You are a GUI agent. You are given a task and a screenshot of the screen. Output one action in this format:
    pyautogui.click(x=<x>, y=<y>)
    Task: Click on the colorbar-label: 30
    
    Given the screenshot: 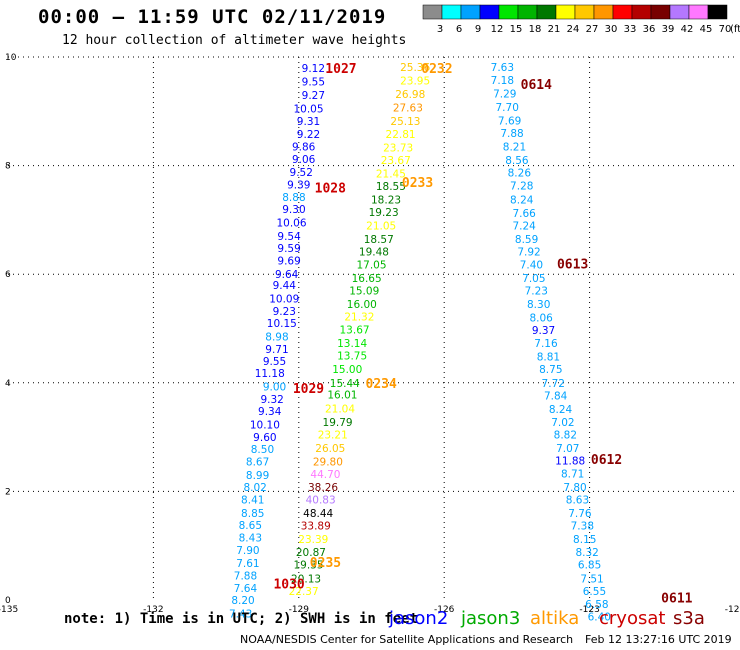 What is the action you would take?
    pyautogui.click(x=611, y=29)
    